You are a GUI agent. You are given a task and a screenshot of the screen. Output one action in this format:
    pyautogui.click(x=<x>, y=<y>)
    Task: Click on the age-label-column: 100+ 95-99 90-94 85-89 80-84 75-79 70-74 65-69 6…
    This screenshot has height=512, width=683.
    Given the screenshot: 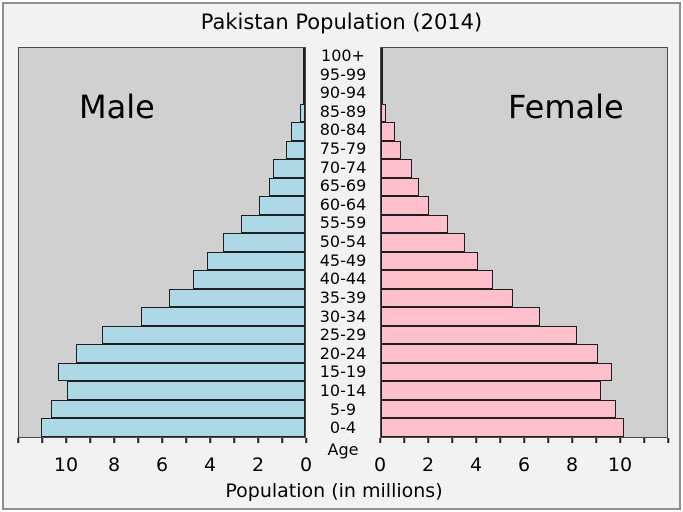 What is the action you would take?
    pyautogui.click(x=343, y=242)
    